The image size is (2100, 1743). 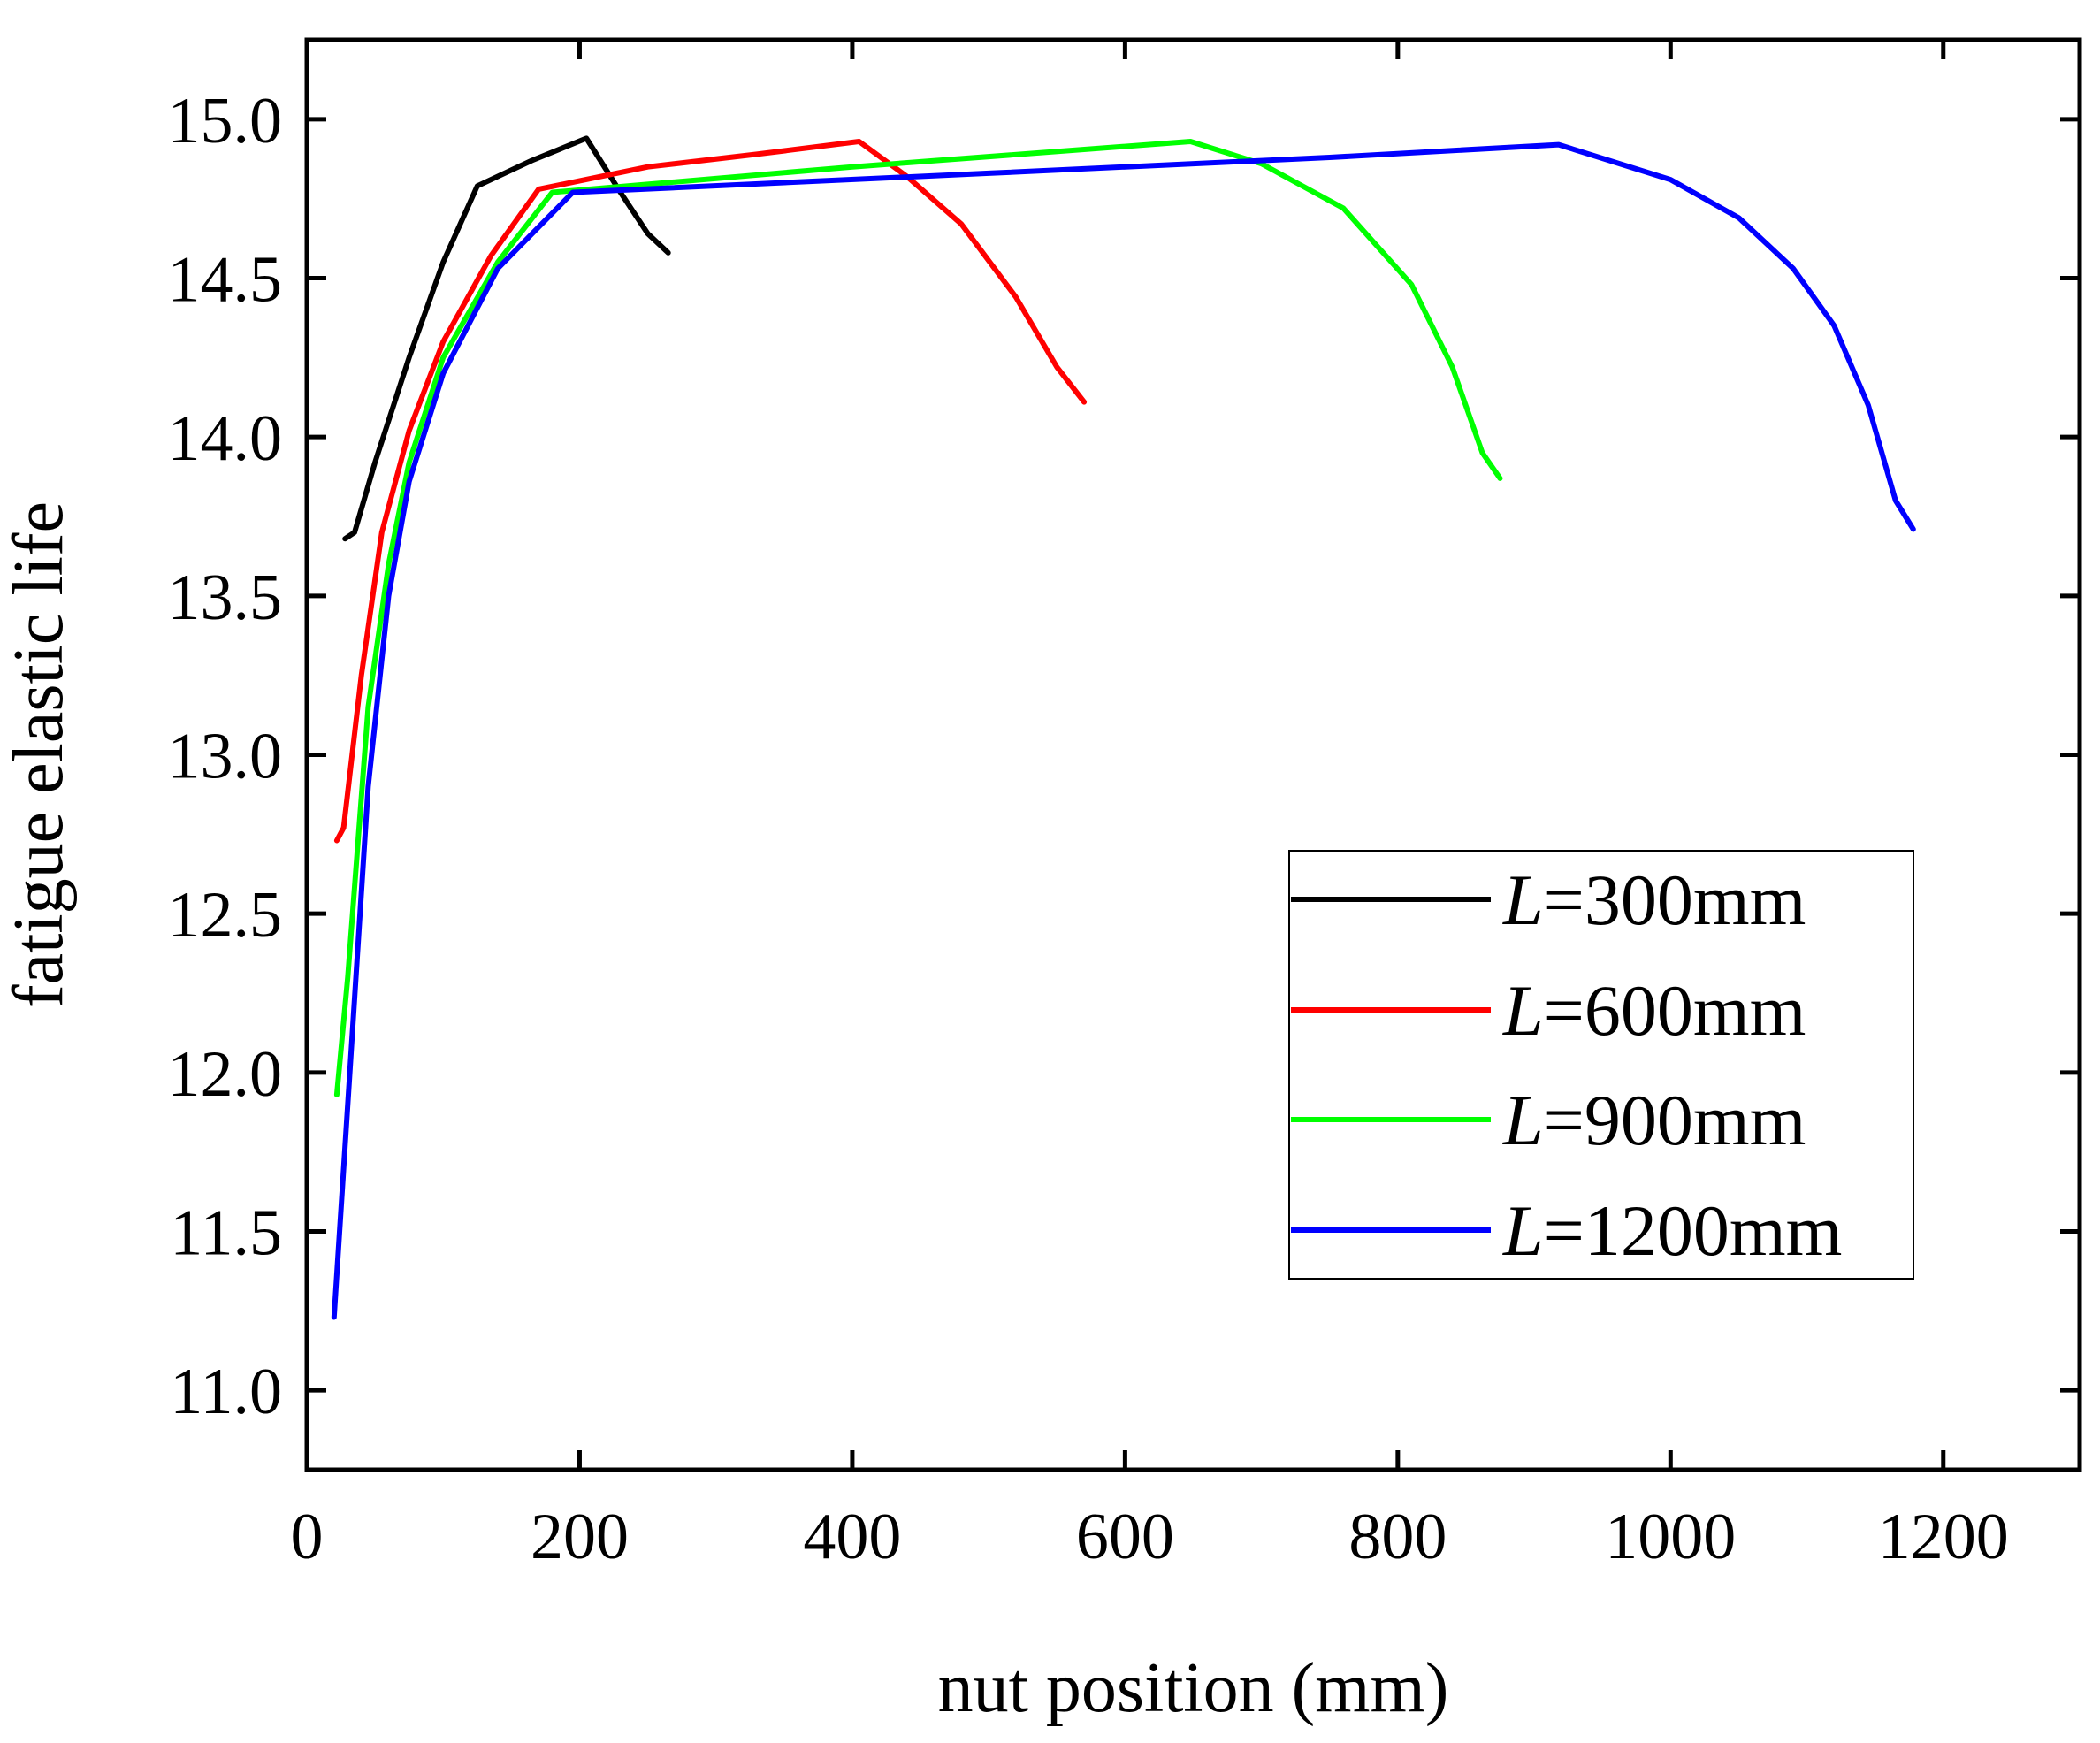 I want to click on y-tick-label: 14.0, so click(x=225, y=438).